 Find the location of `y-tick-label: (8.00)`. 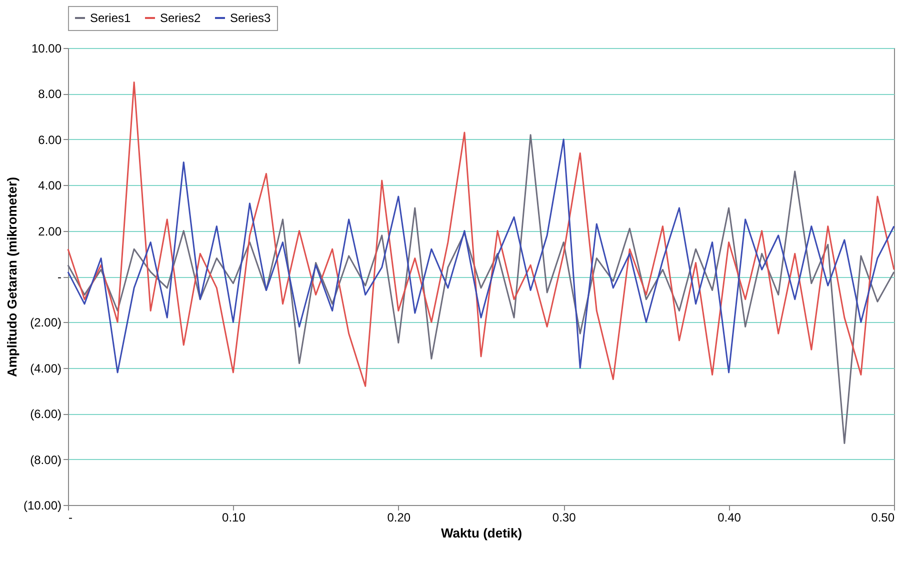

y-tick-label: (8.00) is located at coordinates (46, 459).